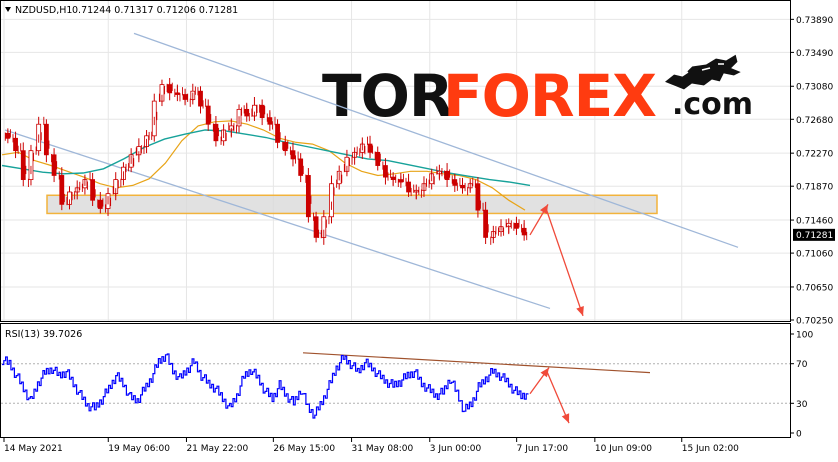 The height and width of the screenshot is (462, 838). What do you see at coordinates (814, 255) in the screenshot?
I see `price-tick-label: 0.71060` at bounding box center [814, 255].